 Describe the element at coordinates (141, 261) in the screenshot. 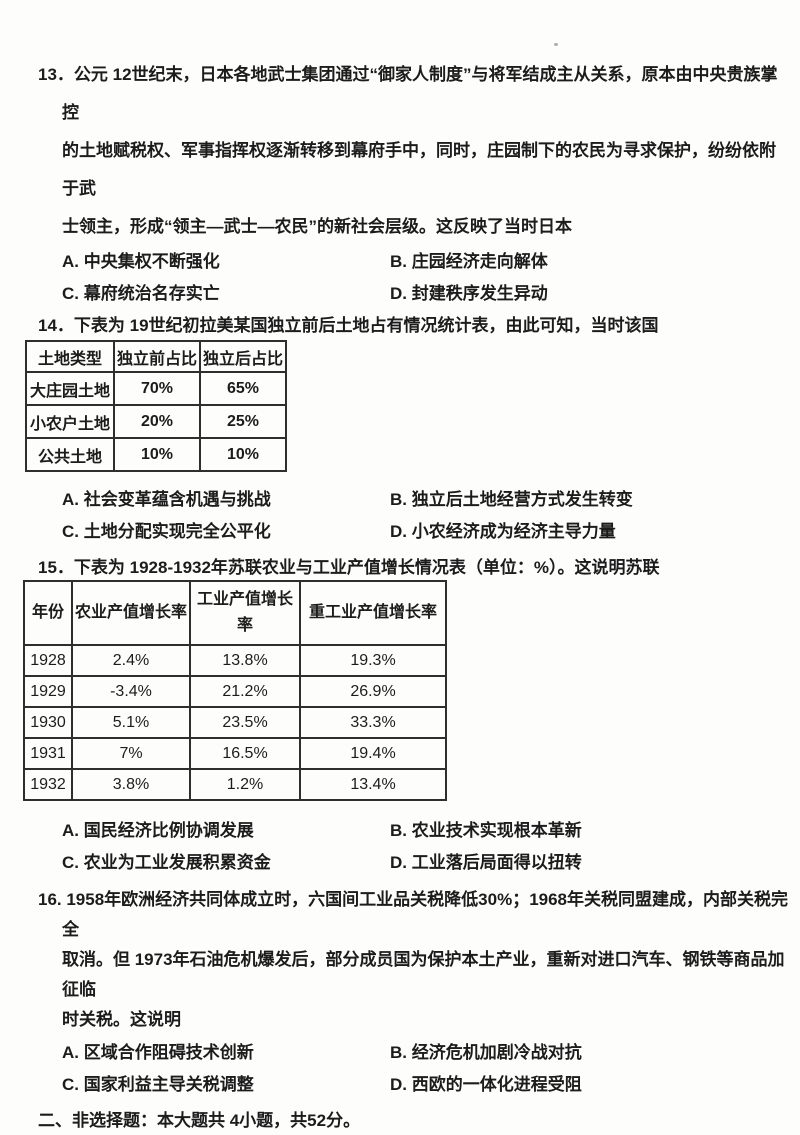

I see `question-13-option-a: A. 中央集权不断强化` at that location.